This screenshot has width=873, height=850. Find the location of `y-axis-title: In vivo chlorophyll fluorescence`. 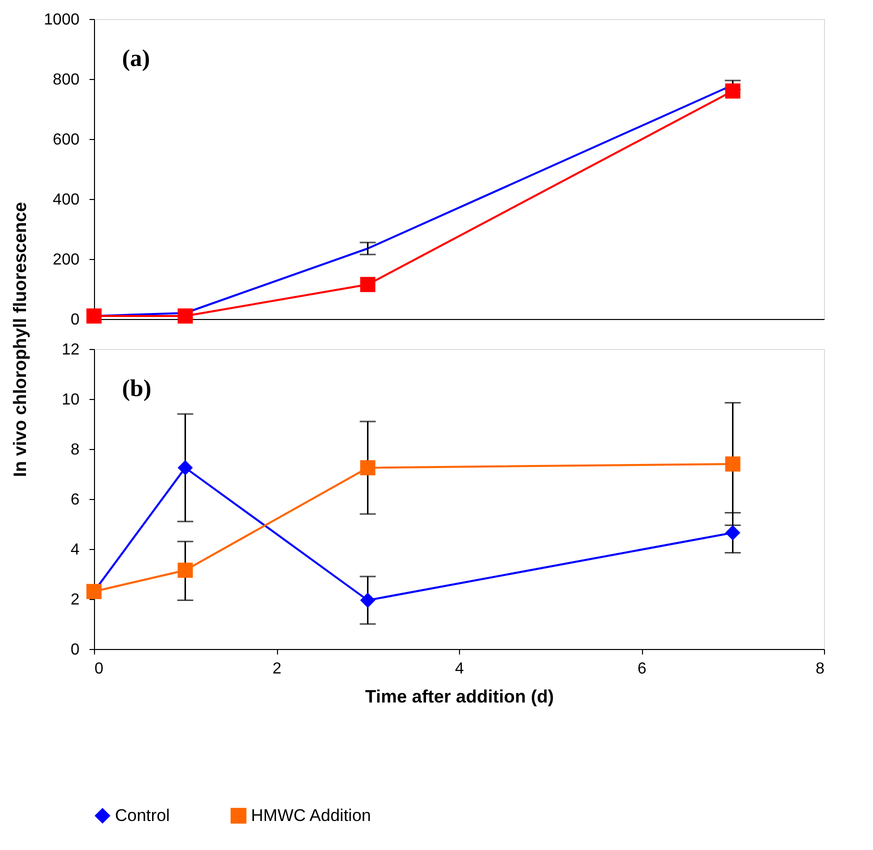

y-axis-title: In vivo chlorophyll fluorescence is located at coordinates (20, 340).